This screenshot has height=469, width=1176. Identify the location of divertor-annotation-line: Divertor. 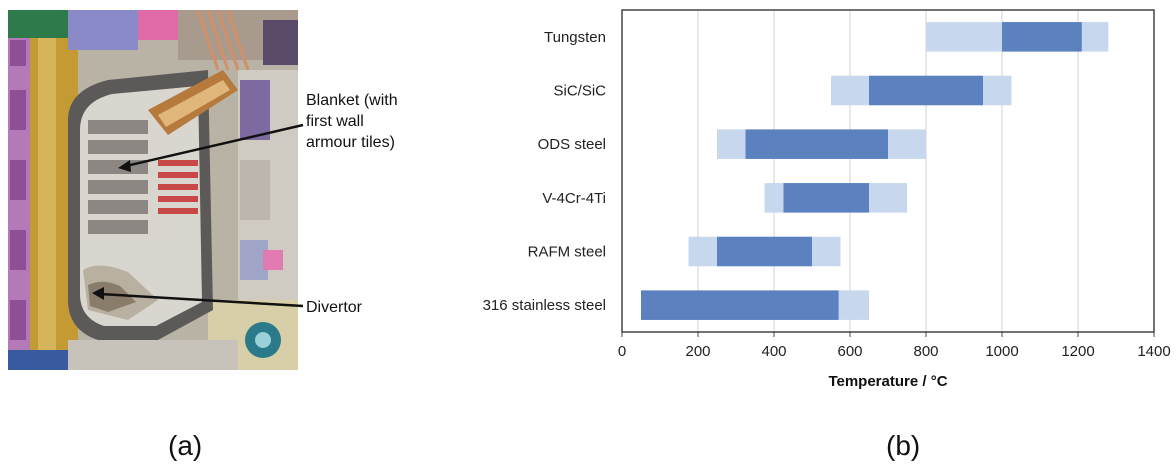
(334, 307).